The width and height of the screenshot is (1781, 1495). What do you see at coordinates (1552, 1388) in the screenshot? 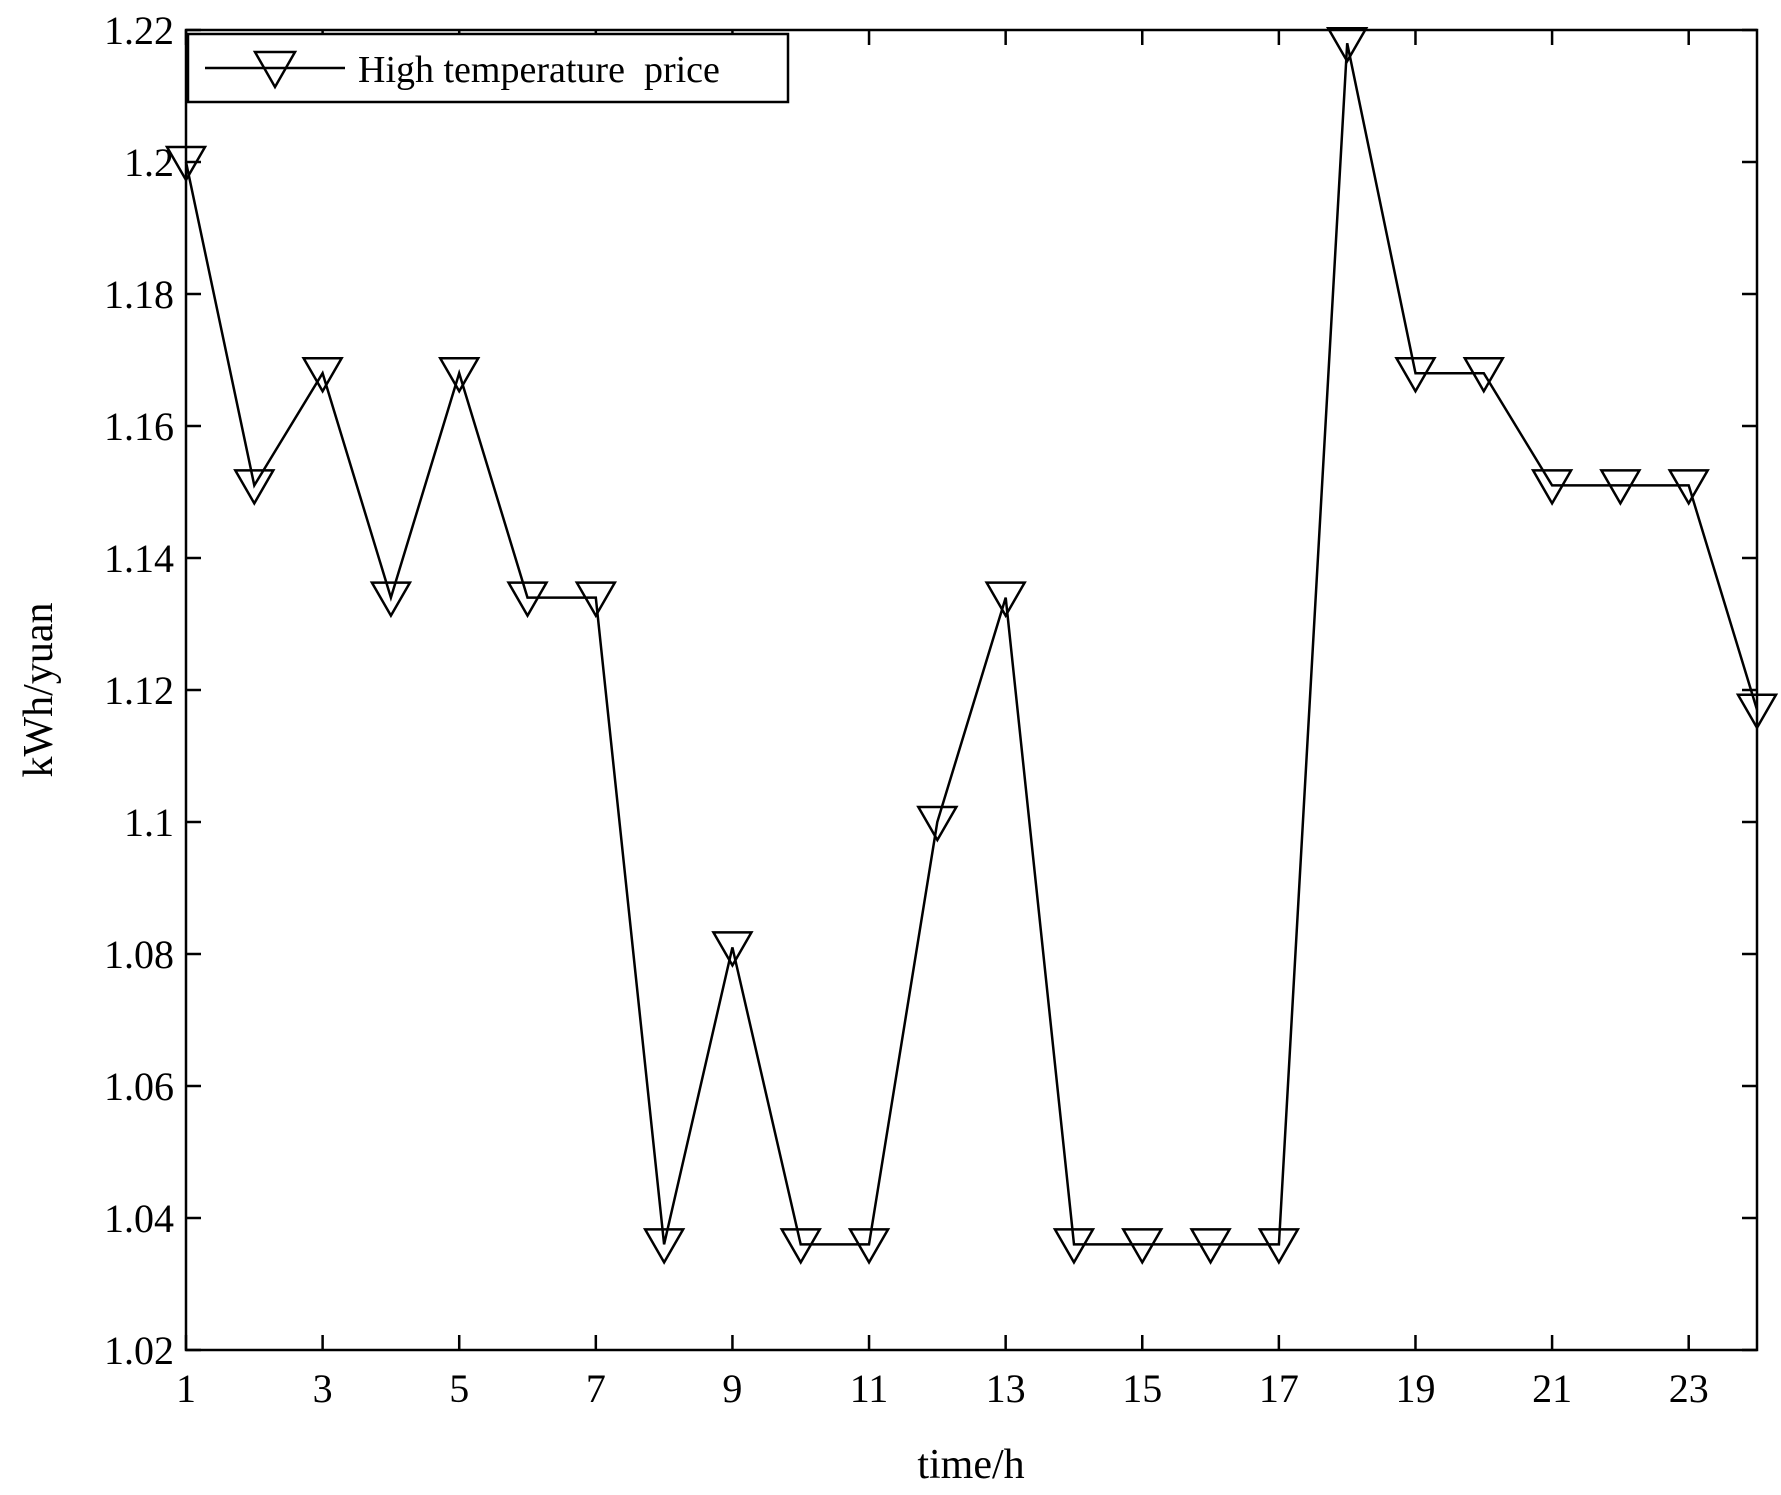
I see `x-tick-label: 21` at bounding box center [1552, 1388].